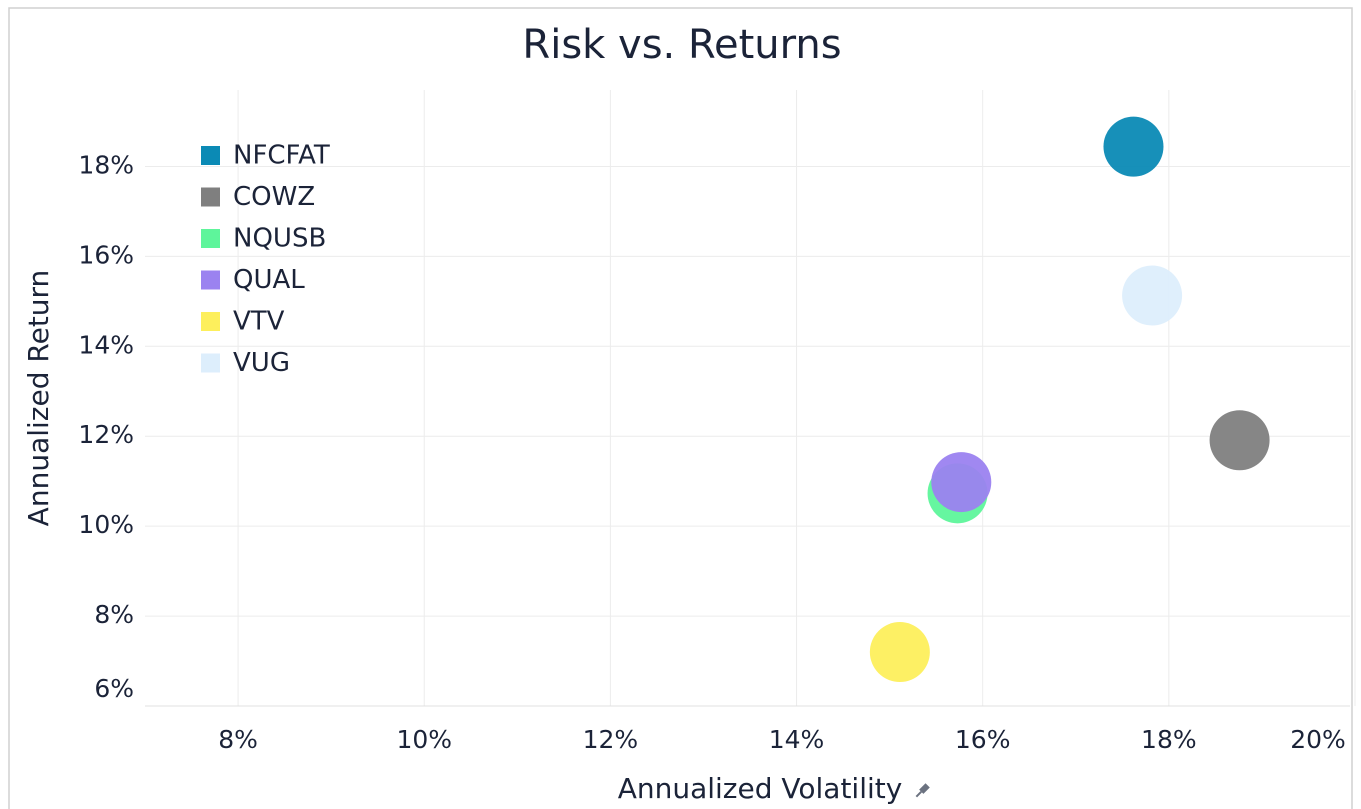 This screenshot has height=809, width=1361. What do you see at coordinates (983, 739) in the screenshot?
I see `x-tick-label: 16%` at bounding box center [983, 739].